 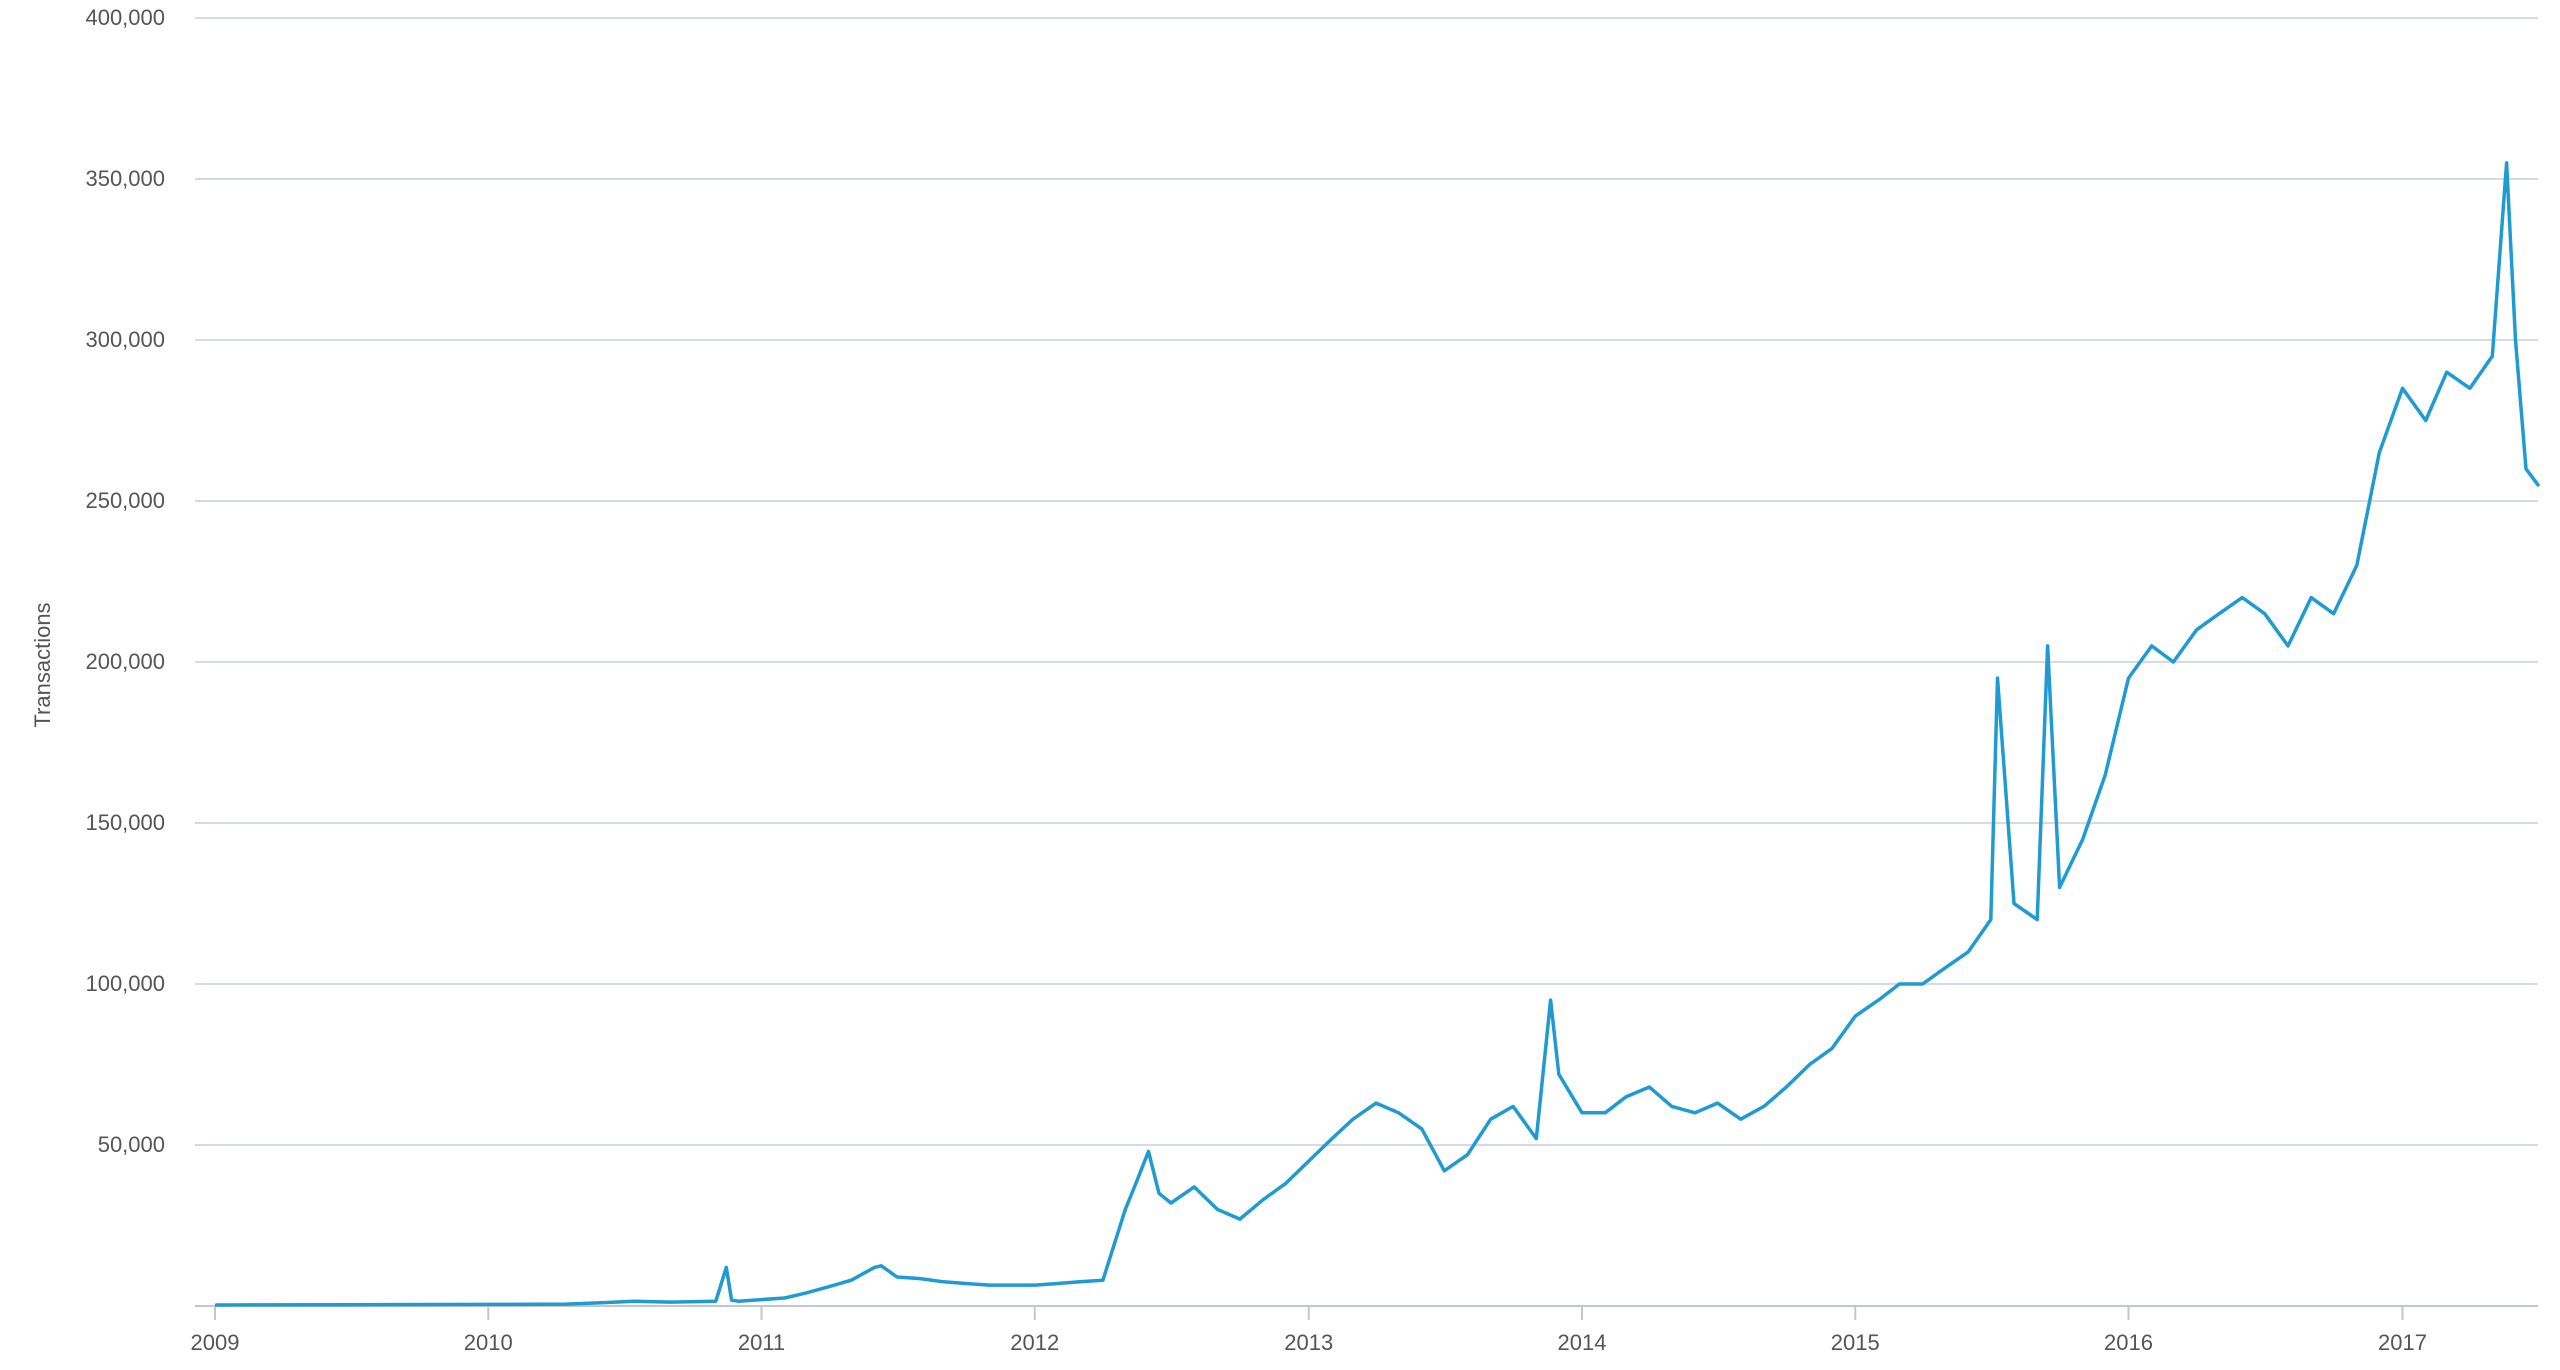 What do you see at coordinates (1034, 1342) in the screenshot?
I see `x-tick-label: 2012` at bounding box center [1034, 1342].